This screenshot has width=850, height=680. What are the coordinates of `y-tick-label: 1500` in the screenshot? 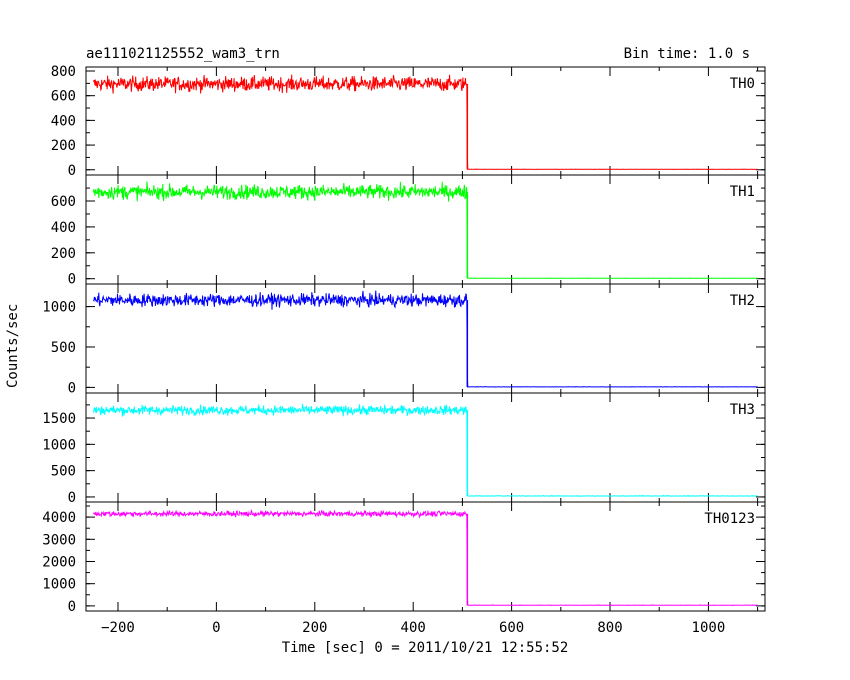 It's located at (59, 419).